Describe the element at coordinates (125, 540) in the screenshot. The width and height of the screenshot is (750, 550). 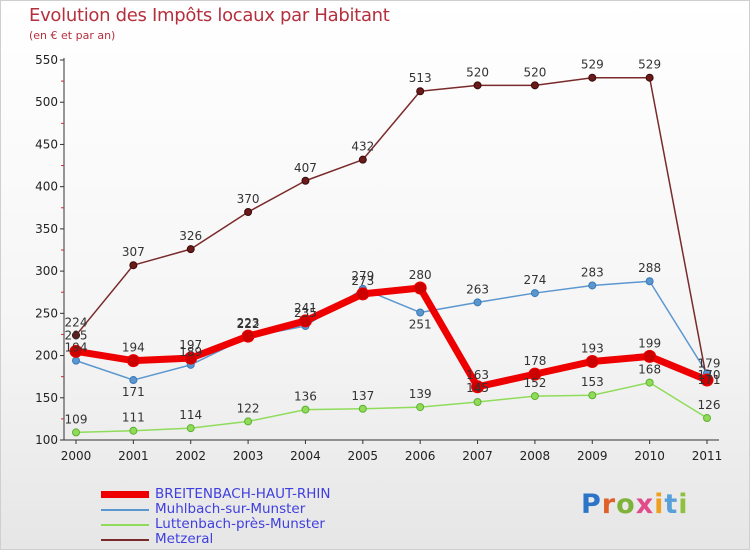
I see `legend-swatch-metzeral` at that location.